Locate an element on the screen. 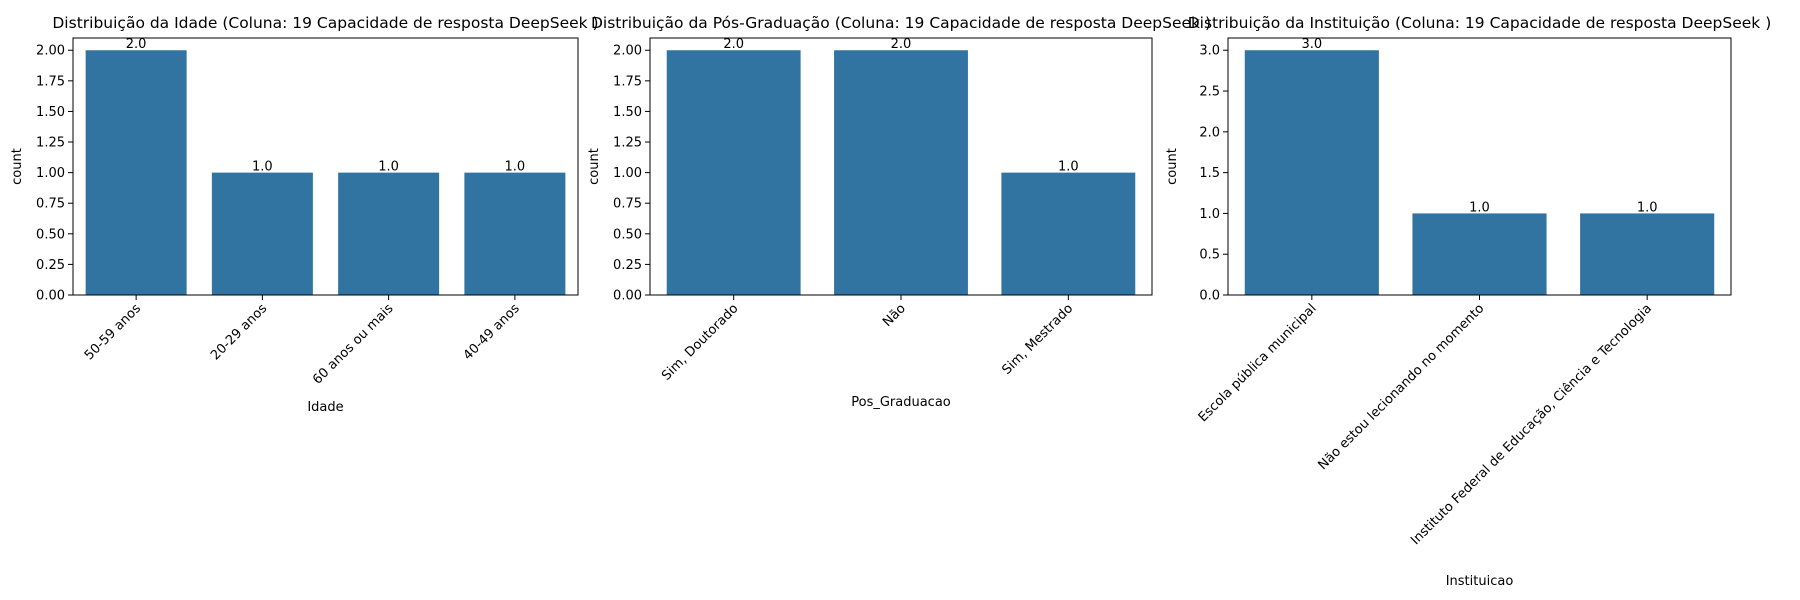  y-tick-label: 2.5 is located at coordinates (1209, 92).